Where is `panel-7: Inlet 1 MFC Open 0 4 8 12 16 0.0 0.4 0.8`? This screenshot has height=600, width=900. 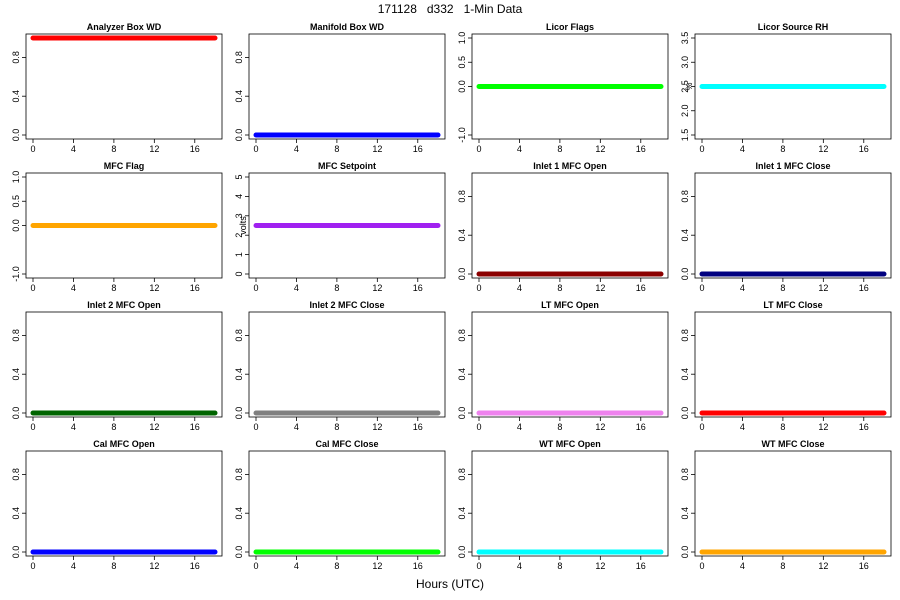 panel-7: Inlet 1 MFC Open 0 4 8 12 16 0.0 0.4 0.8 is located at coordinates (563, 227).